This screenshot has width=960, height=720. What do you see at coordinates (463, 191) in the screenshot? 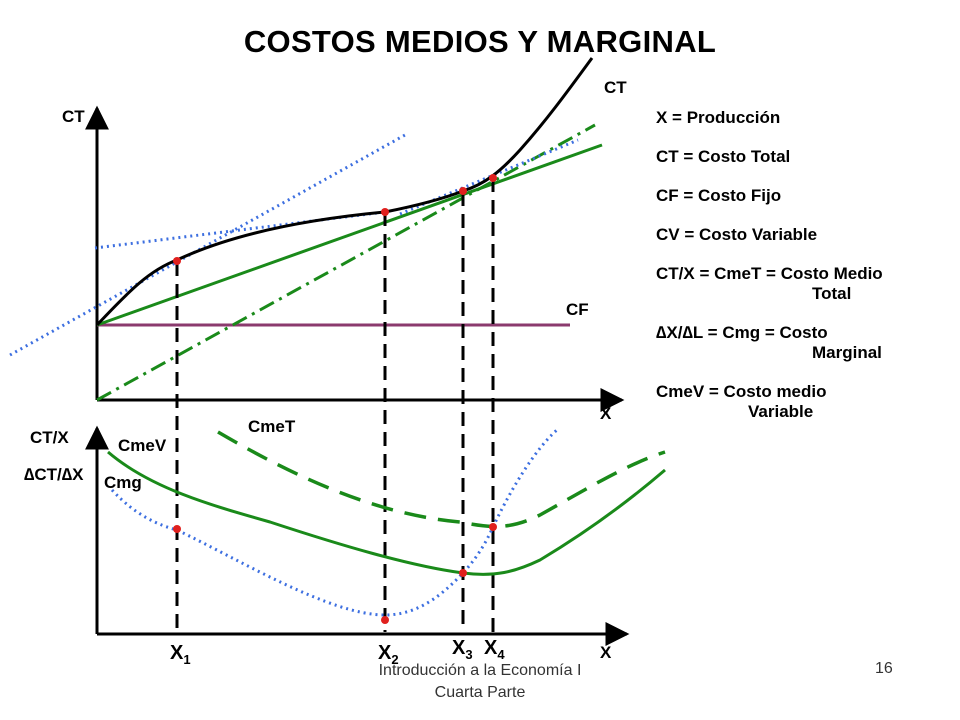
I see `ct-point-x3` at bounding box center [463, 191].